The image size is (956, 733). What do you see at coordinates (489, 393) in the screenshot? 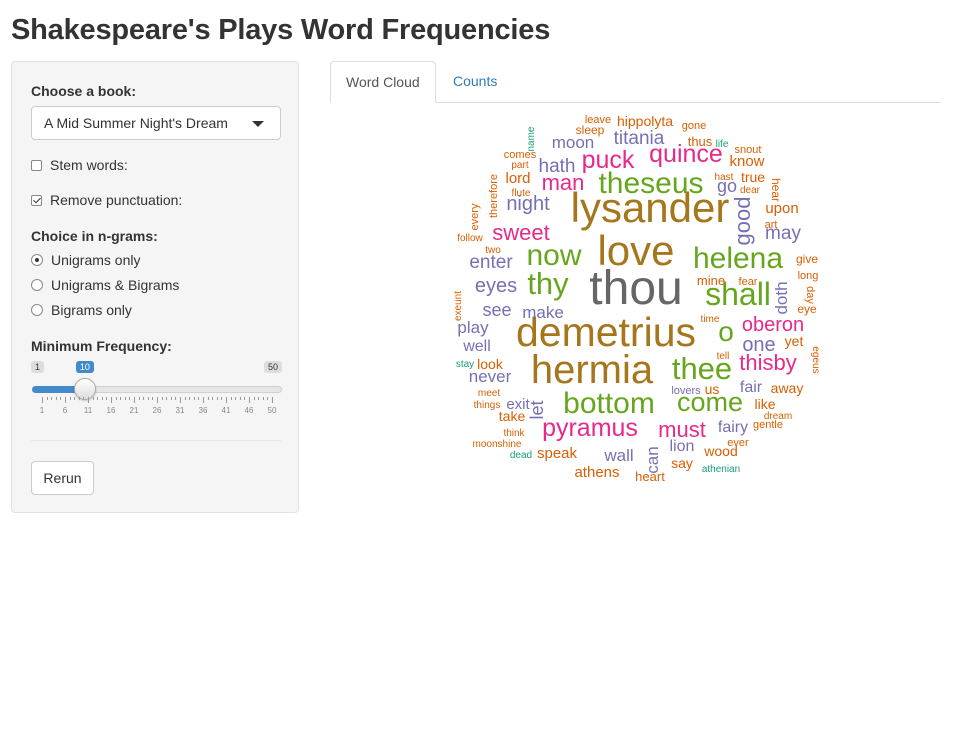
I see `cloud-word-meet: meet` at bounding box center [489, 393].